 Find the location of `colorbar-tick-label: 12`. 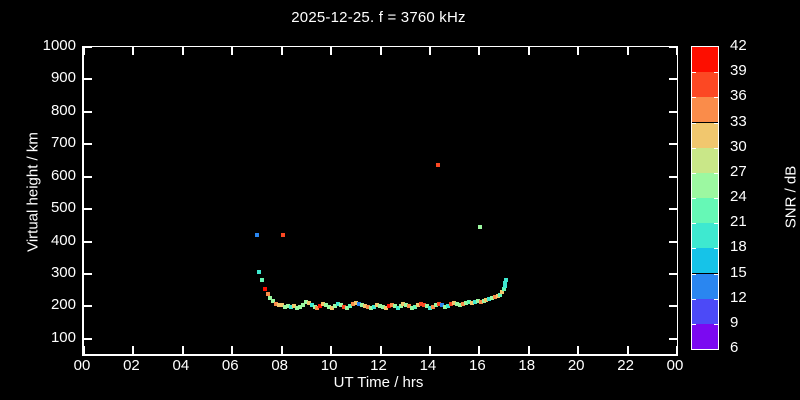

colorbar-tick-label: 12 is located at coordinates (738, 297).